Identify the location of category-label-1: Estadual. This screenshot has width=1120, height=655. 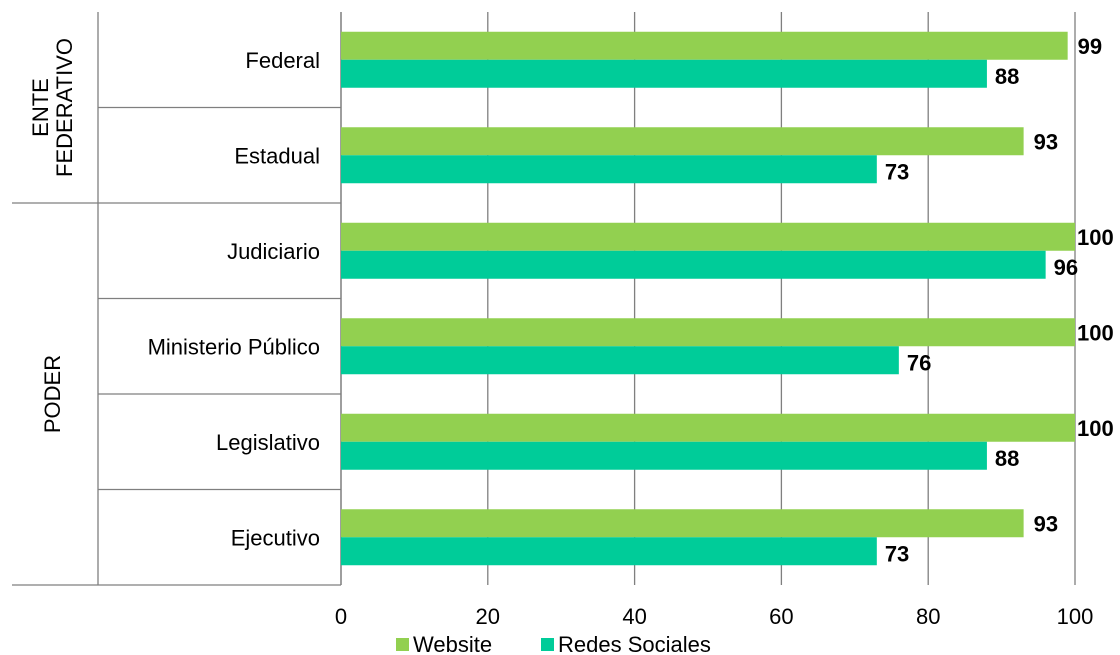
(277, 155).